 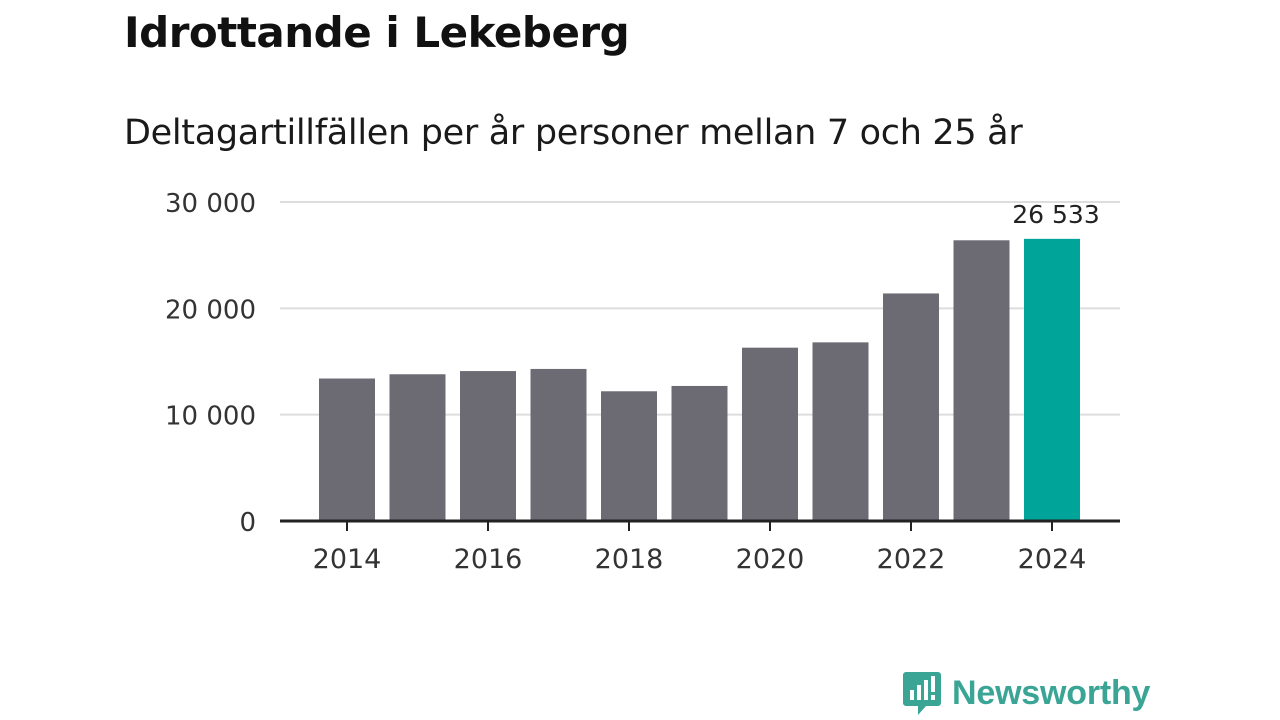 I want to click on y-tick-label: 20 000, so click(x=210, y=310).